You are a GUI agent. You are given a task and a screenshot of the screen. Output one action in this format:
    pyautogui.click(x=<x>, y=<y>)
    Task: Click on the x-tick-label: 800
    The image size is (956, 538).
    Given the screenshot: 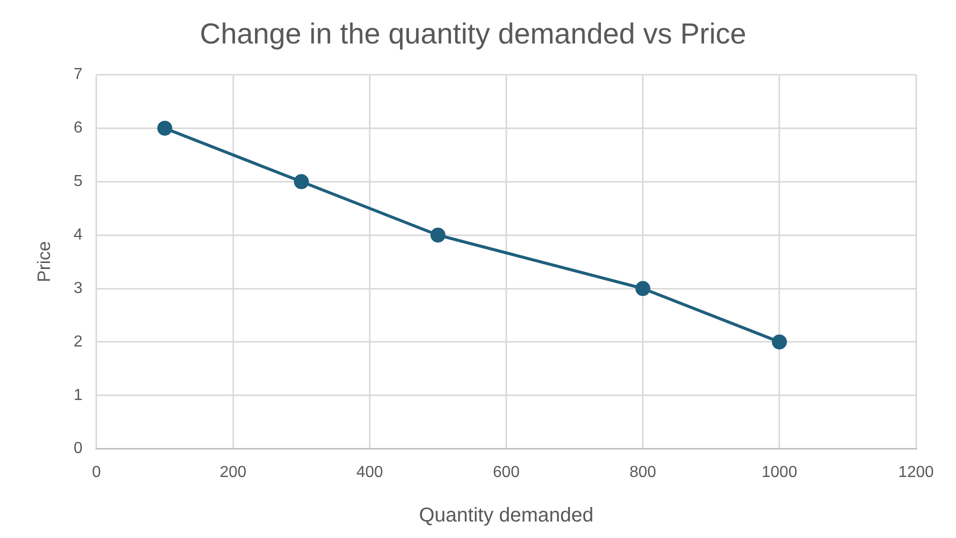 What is the action you would take?
    pyautogui.click(x=642, y=472)
    